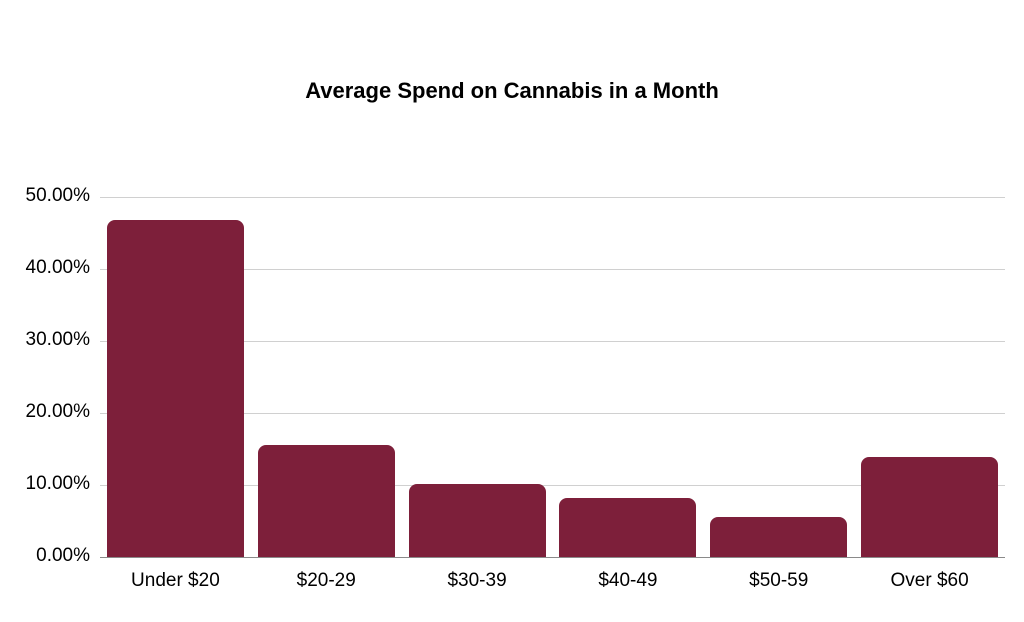  What do you see at coordinates (326, 580) in the screenshot?
I see `x-tick-label: $20-29` at bounding box center [326, 580].